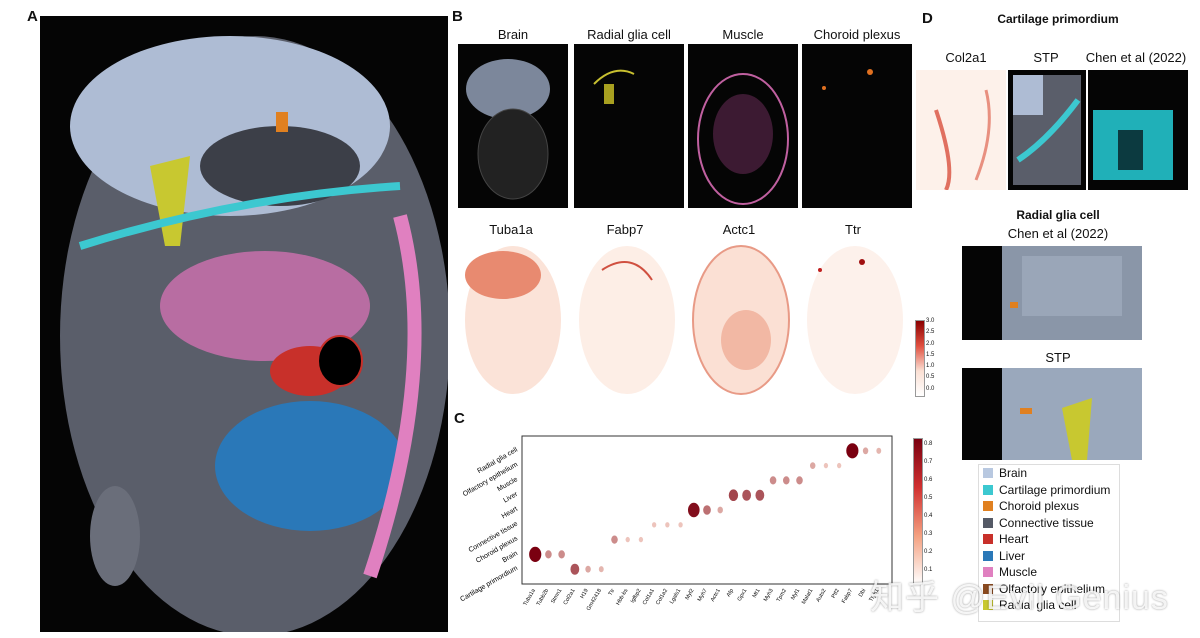  I want to click on y-tick-label: Liver, so click(510, 498).